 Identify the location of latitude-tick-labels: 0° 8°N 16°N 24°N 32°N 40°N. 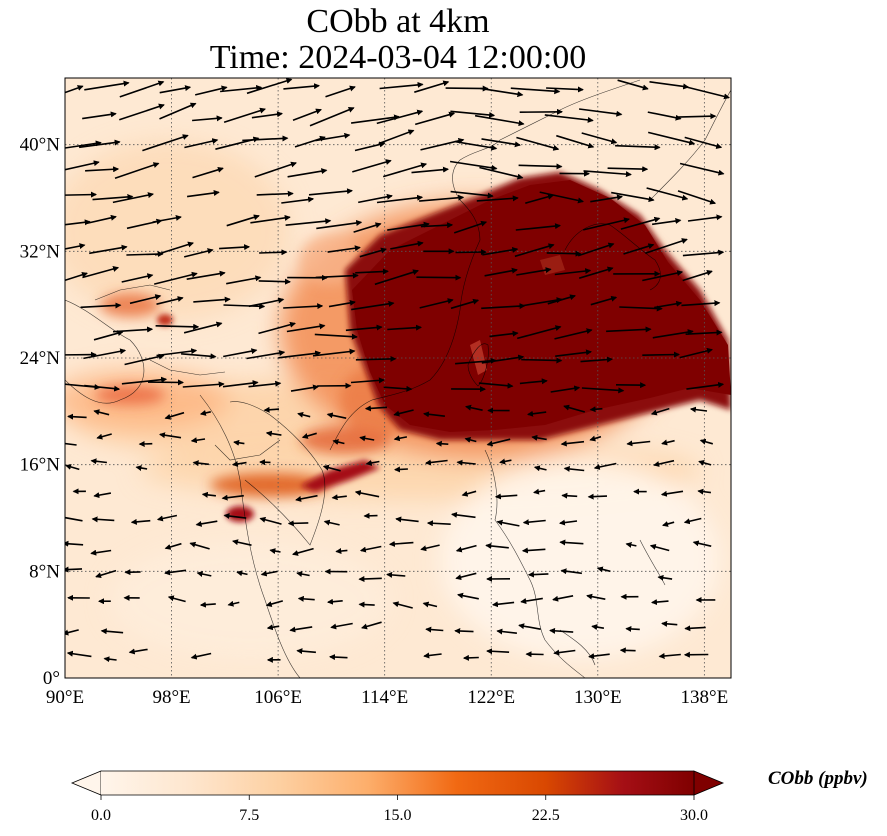
(40, 412).